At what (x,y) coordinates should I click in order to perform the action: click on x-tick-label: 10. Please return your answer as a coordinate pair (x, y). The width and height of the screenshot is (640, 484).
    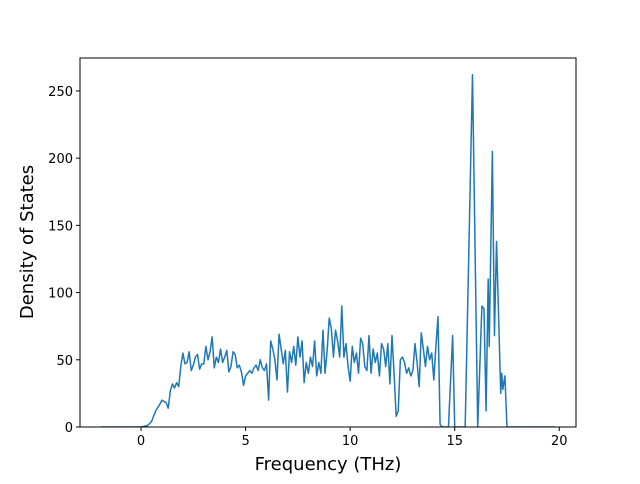
    Looking at the image, I should click on (350, 441).